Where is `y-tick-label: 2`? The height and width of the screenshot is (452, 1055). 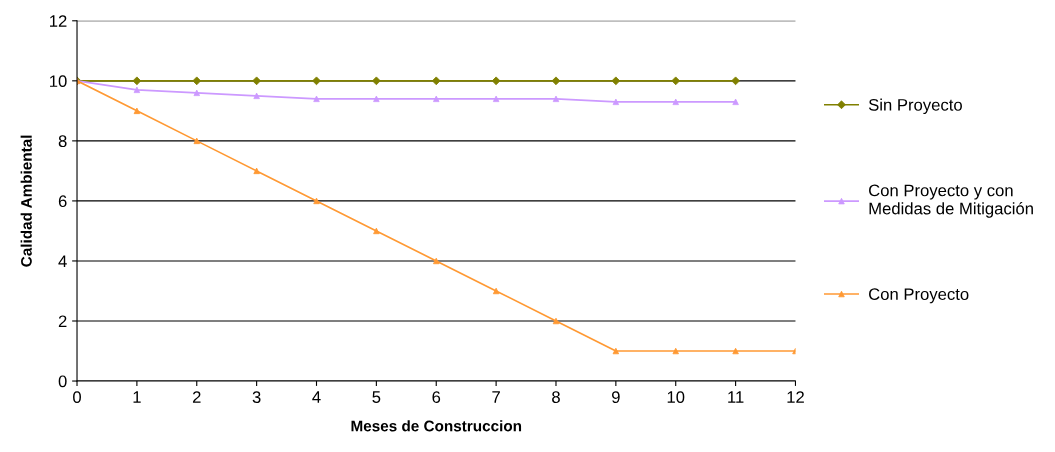 y-tick-label: 2 is located at coordinates (62, 321).